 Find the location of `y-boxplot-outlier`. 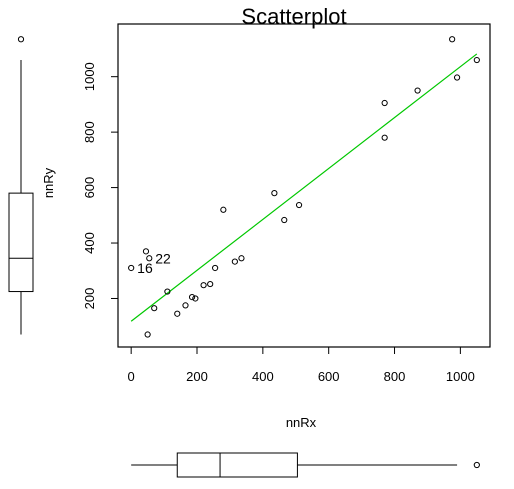

y-boxplot-outlier is located at coordinates (21, 39).